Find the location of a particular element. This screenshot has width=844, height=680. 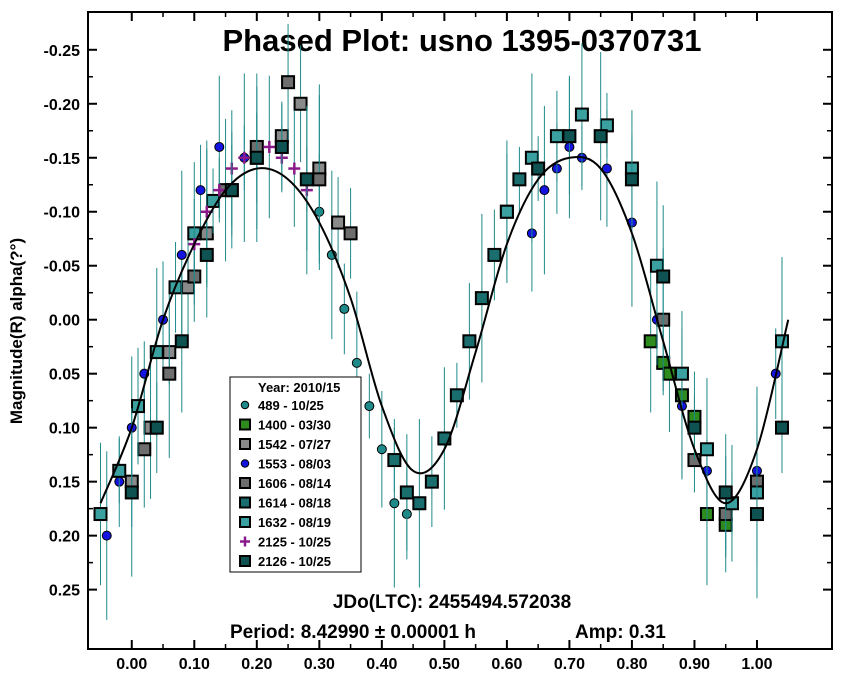

x-tick-label: 0.90 is located at coordinates (694, 664).